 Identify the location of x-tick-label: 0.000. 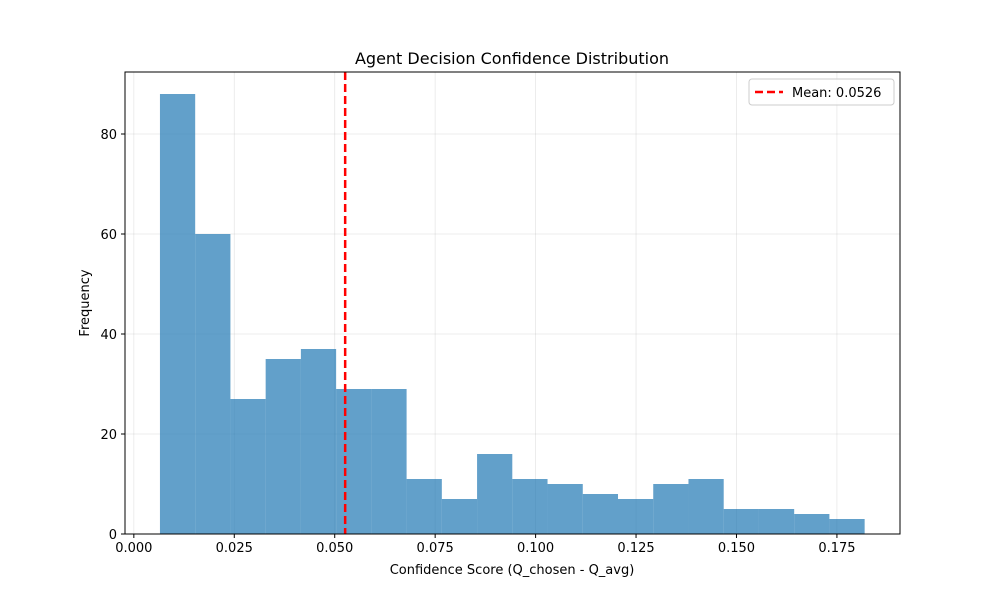
(133, 548).